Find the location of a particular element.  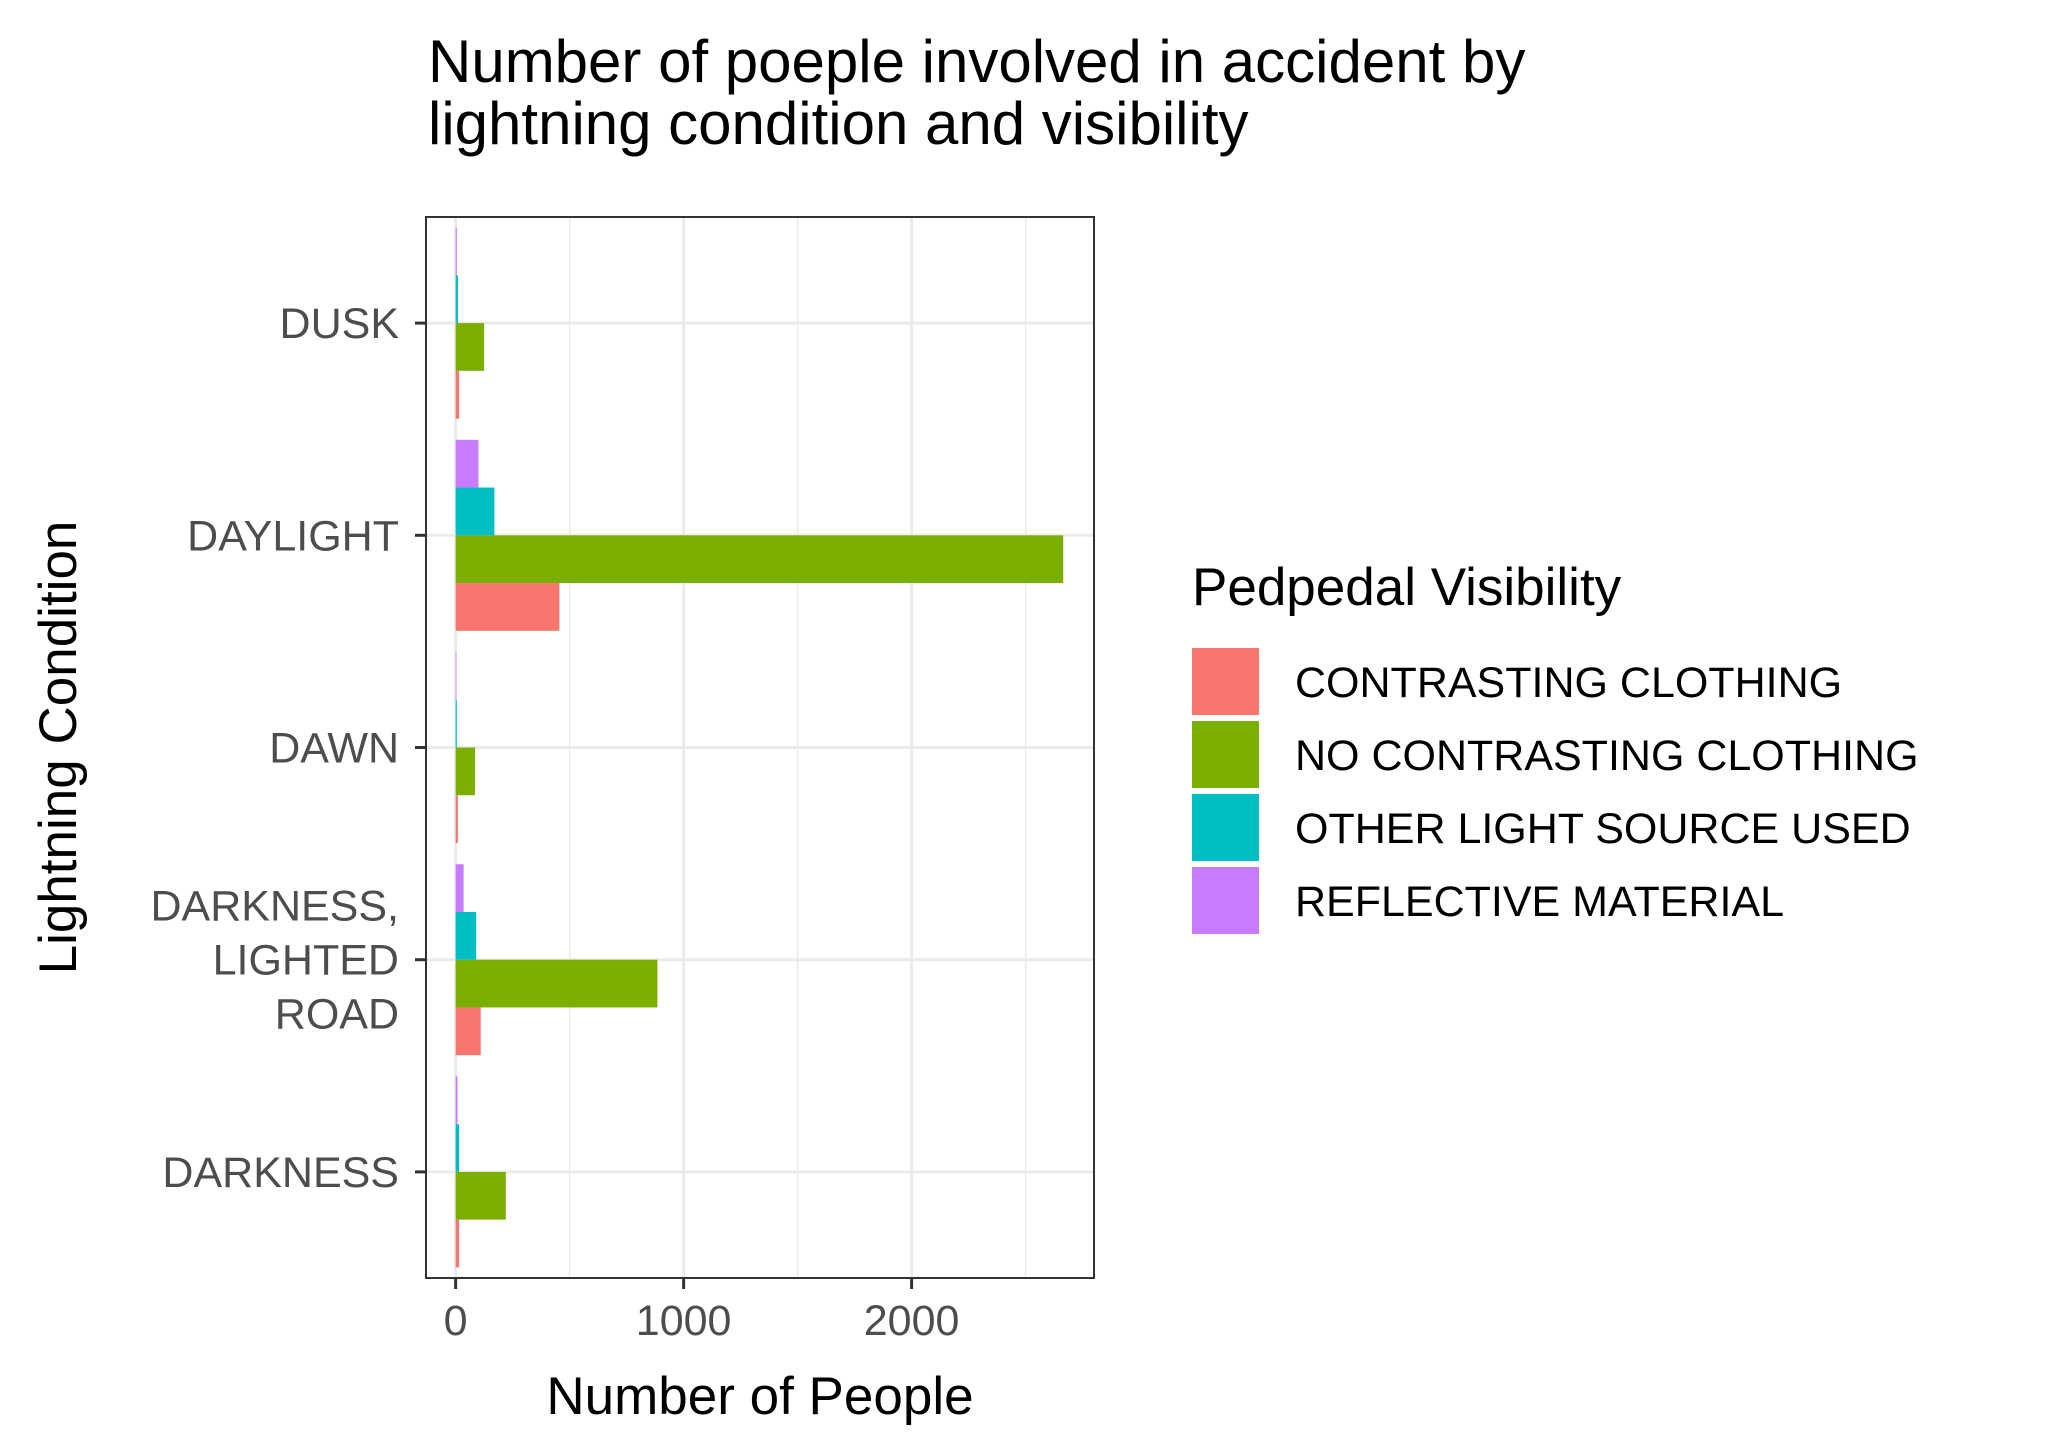

y-tick-label: LIGHTED is located at coordinates (306, 961).